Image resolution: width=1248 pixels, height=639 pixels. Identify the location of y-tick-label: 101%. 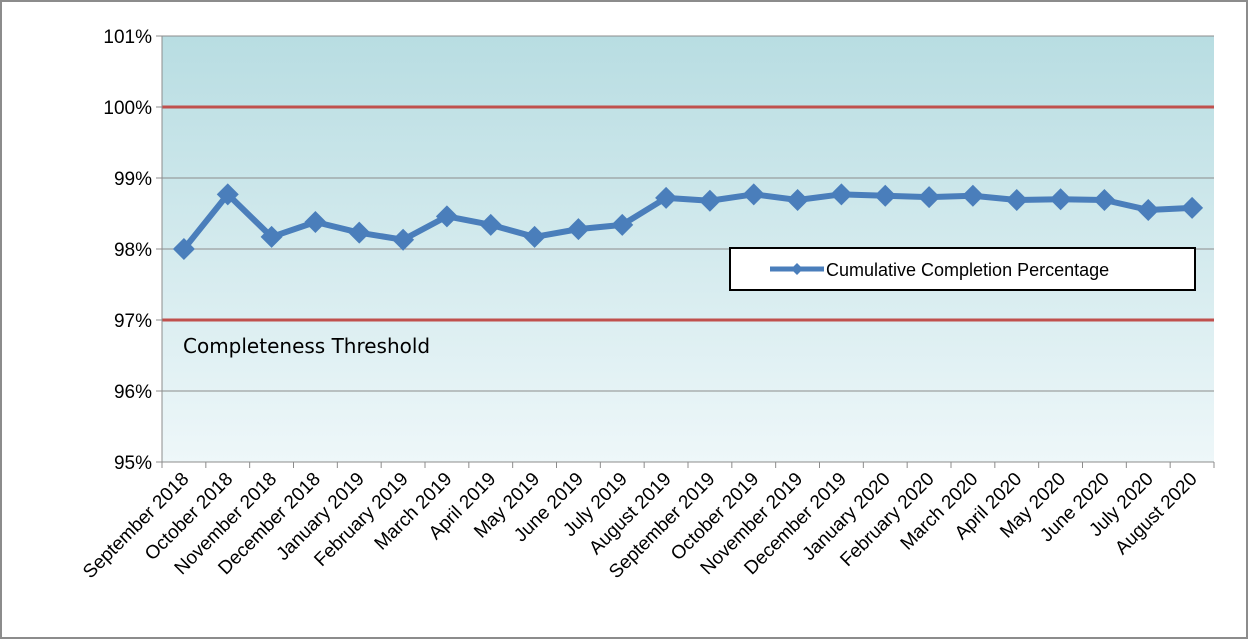
(127, 37).